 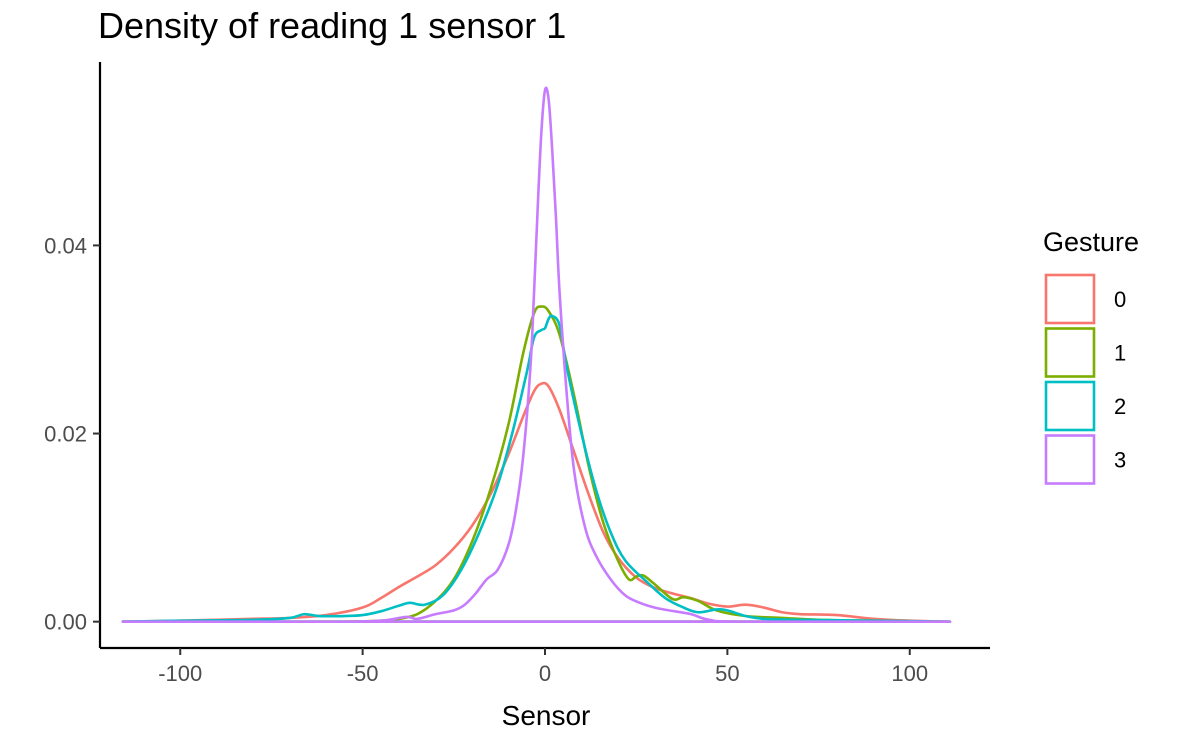 I want to click on chart-title: Density of reading 1 sensor 1, so click(x=332, y=25).